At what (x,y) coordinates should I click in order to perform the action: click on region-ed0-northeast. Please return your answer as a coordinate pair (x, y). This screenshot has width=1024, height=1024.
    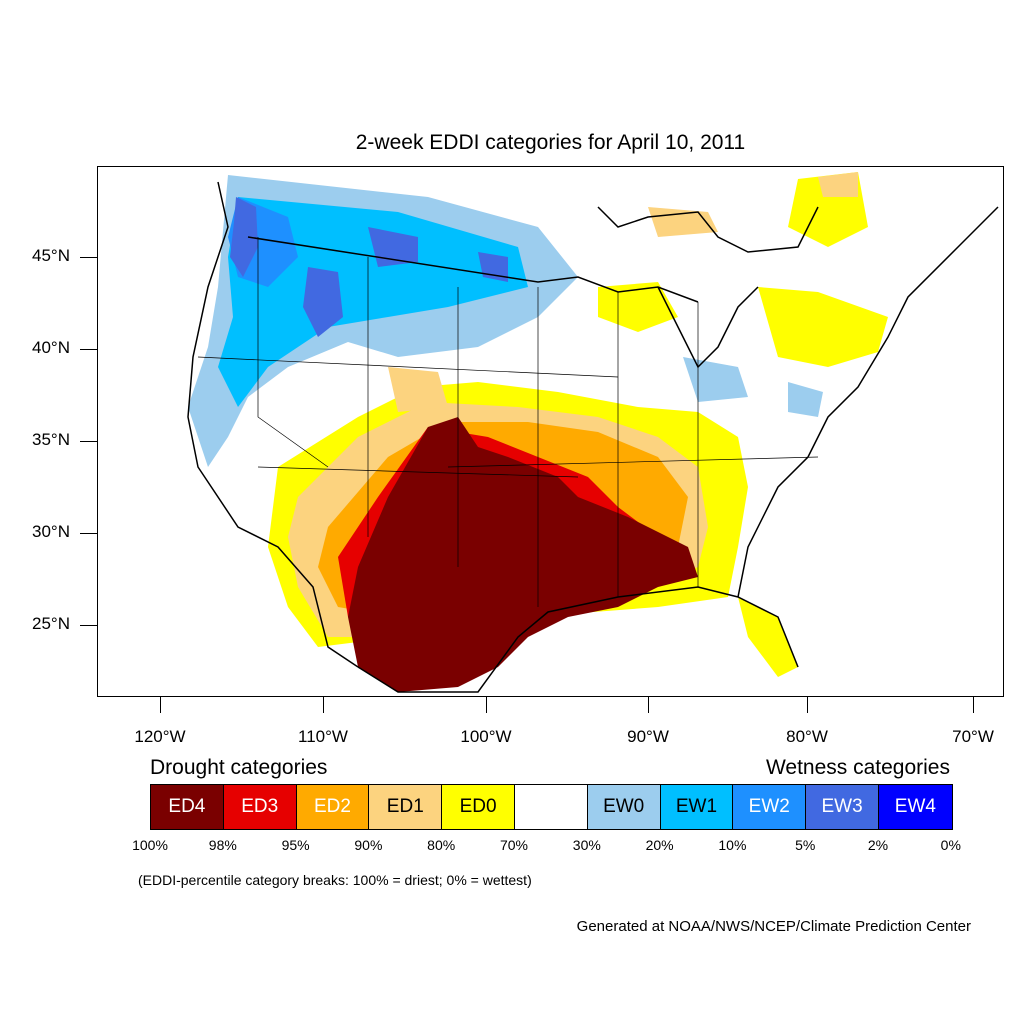
    Looking at the image, I should click on (743, 269).